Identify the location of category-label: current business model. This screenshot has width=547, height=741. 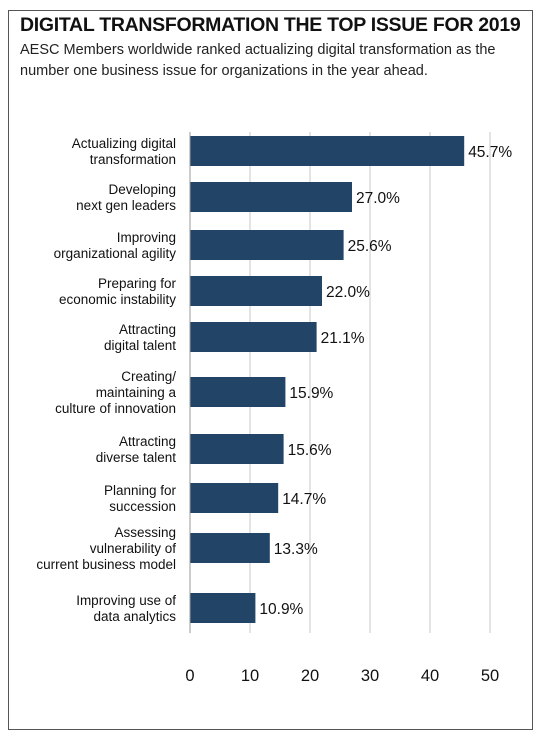
(106, 564).